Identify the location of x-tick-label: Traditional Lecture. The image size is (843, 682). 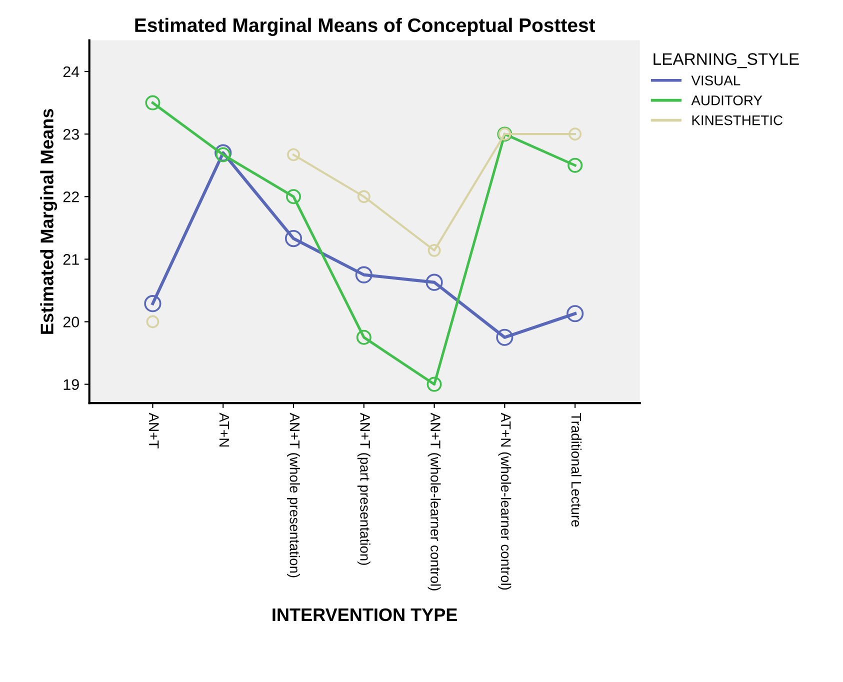
(576, 470).